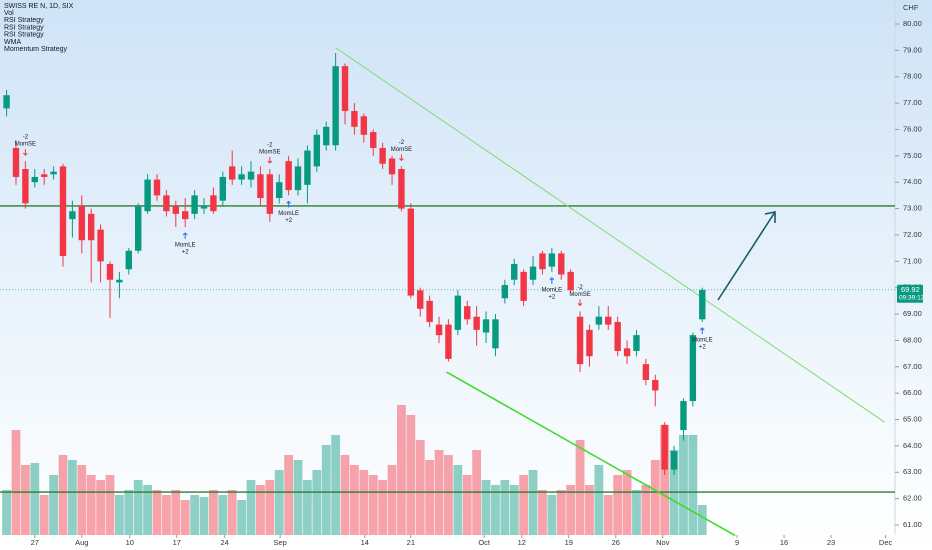 The height and width of the screenshot is (550, 932). I want to click on x-tick-label: 26, so click(616, 542).